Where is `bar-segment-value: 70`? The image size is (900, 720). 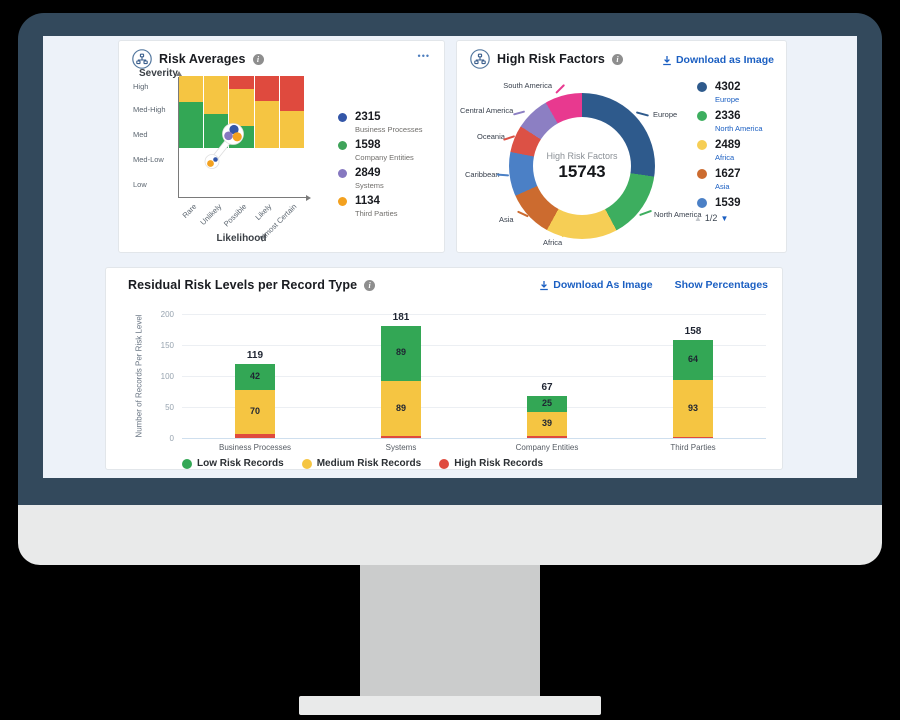
bar-segment-value: 70 is located at coordinates (254, 410).